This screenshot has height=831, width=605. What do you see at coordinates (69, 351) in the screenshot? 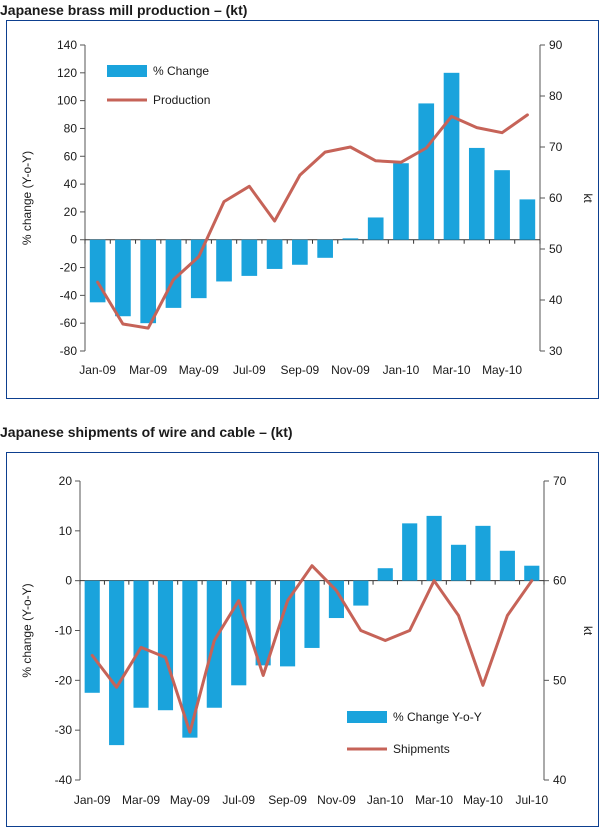
I see `y-tick-label-left: -80` at bounding box center [69, 351].